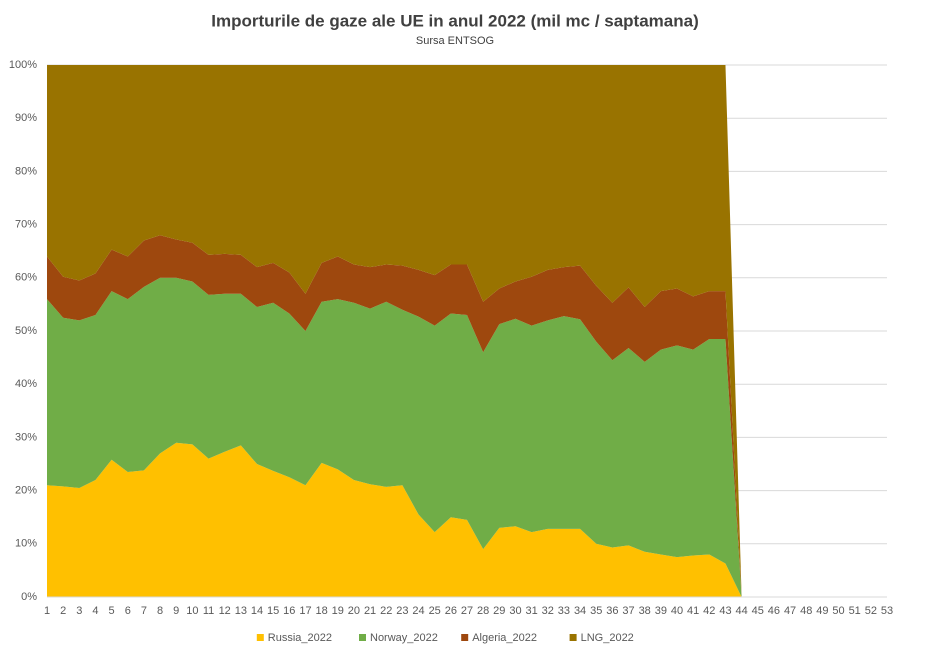  Describe the element at coordinates (176, 611) in the screenshot. I see `x-tick-label: 9` at that location.